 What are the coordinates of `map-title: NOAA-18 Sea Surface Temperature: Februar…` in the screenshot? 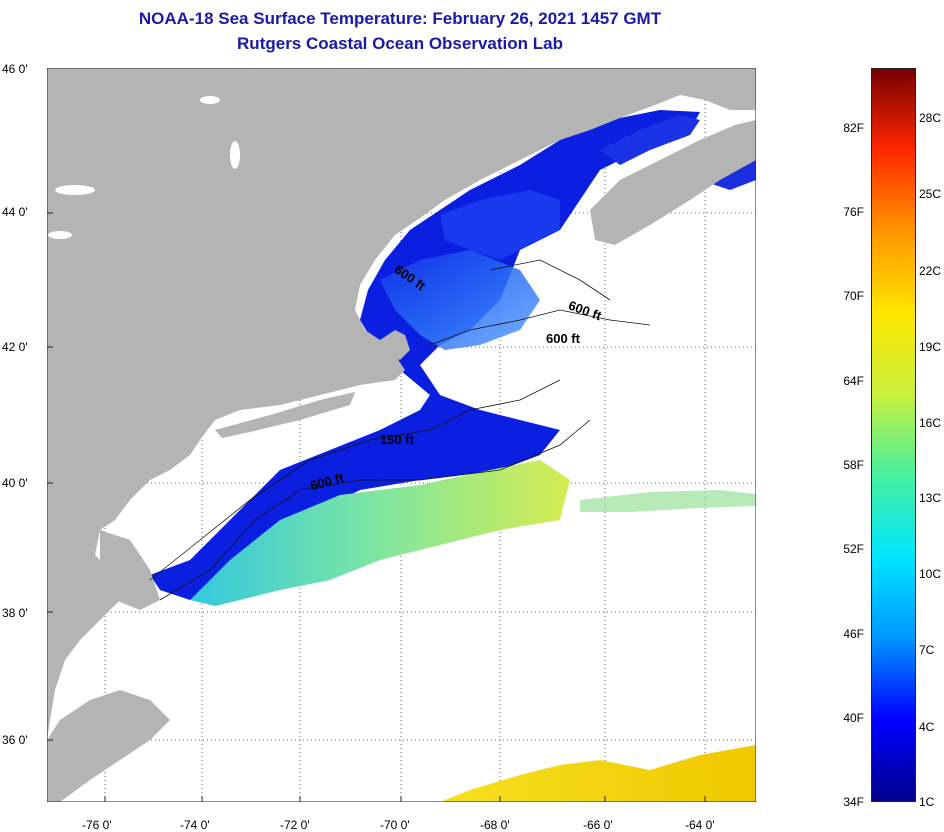 It's located at (400, 18).